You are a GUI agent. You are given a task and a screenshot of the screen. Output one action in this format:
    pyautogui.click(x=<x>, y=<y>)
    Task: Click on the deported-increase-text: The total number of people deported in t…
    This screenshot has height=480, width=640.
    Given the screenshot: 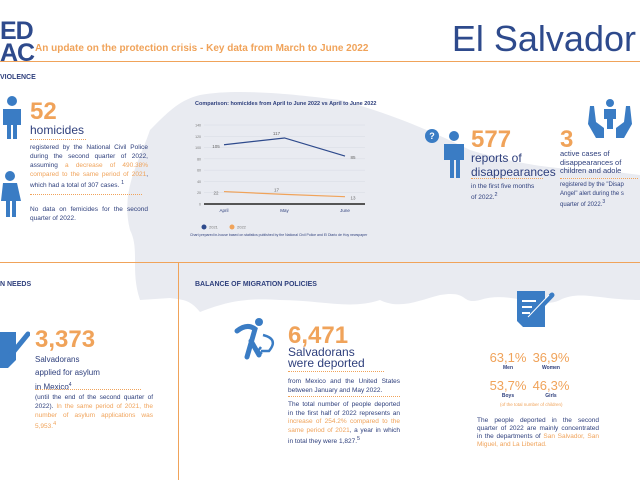 What is the action you would take?
    pyautogui.click(x=344, y=423)
    